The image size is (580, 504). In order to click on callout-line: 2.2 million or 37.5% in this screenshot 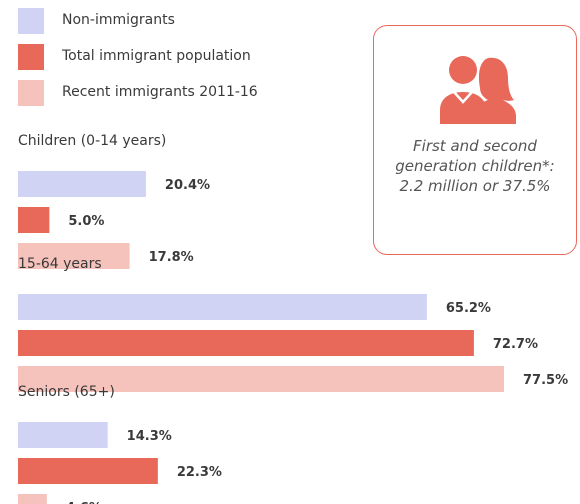, I will do `click(475, 186)`.